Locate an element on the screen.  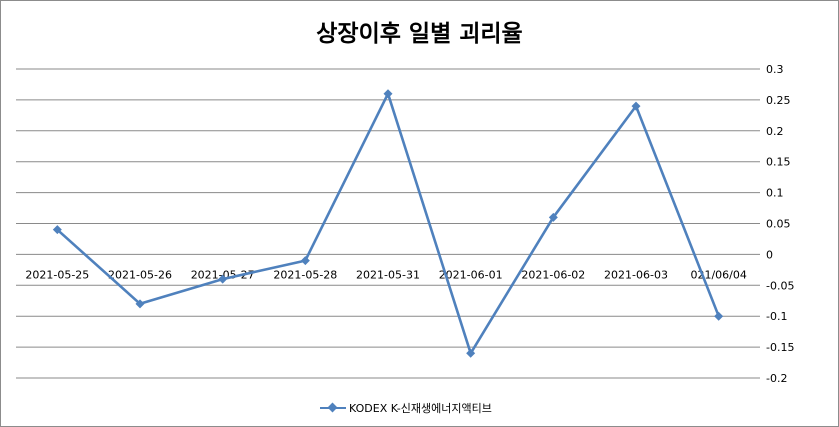
x-tick-label: 2021-05-25 is located at coordinates (57, 274).